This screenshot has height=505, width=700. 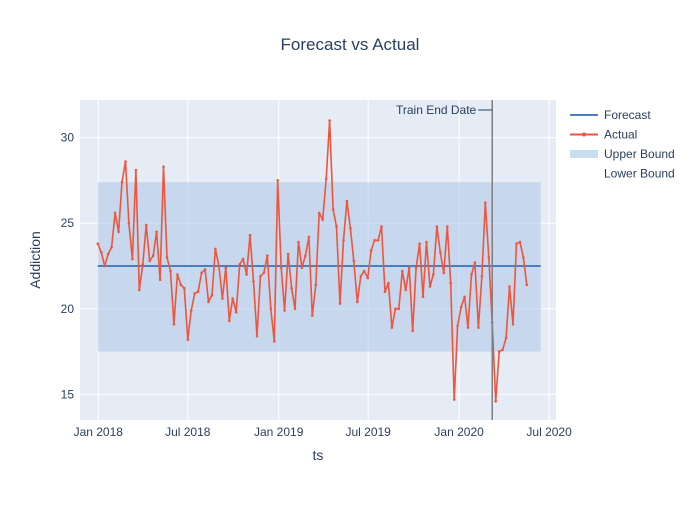 What do you see at coordinates (188, 432) in the screenshot?
I see `x-tick-label: Jul 2018` at bounding box center [188, 432].